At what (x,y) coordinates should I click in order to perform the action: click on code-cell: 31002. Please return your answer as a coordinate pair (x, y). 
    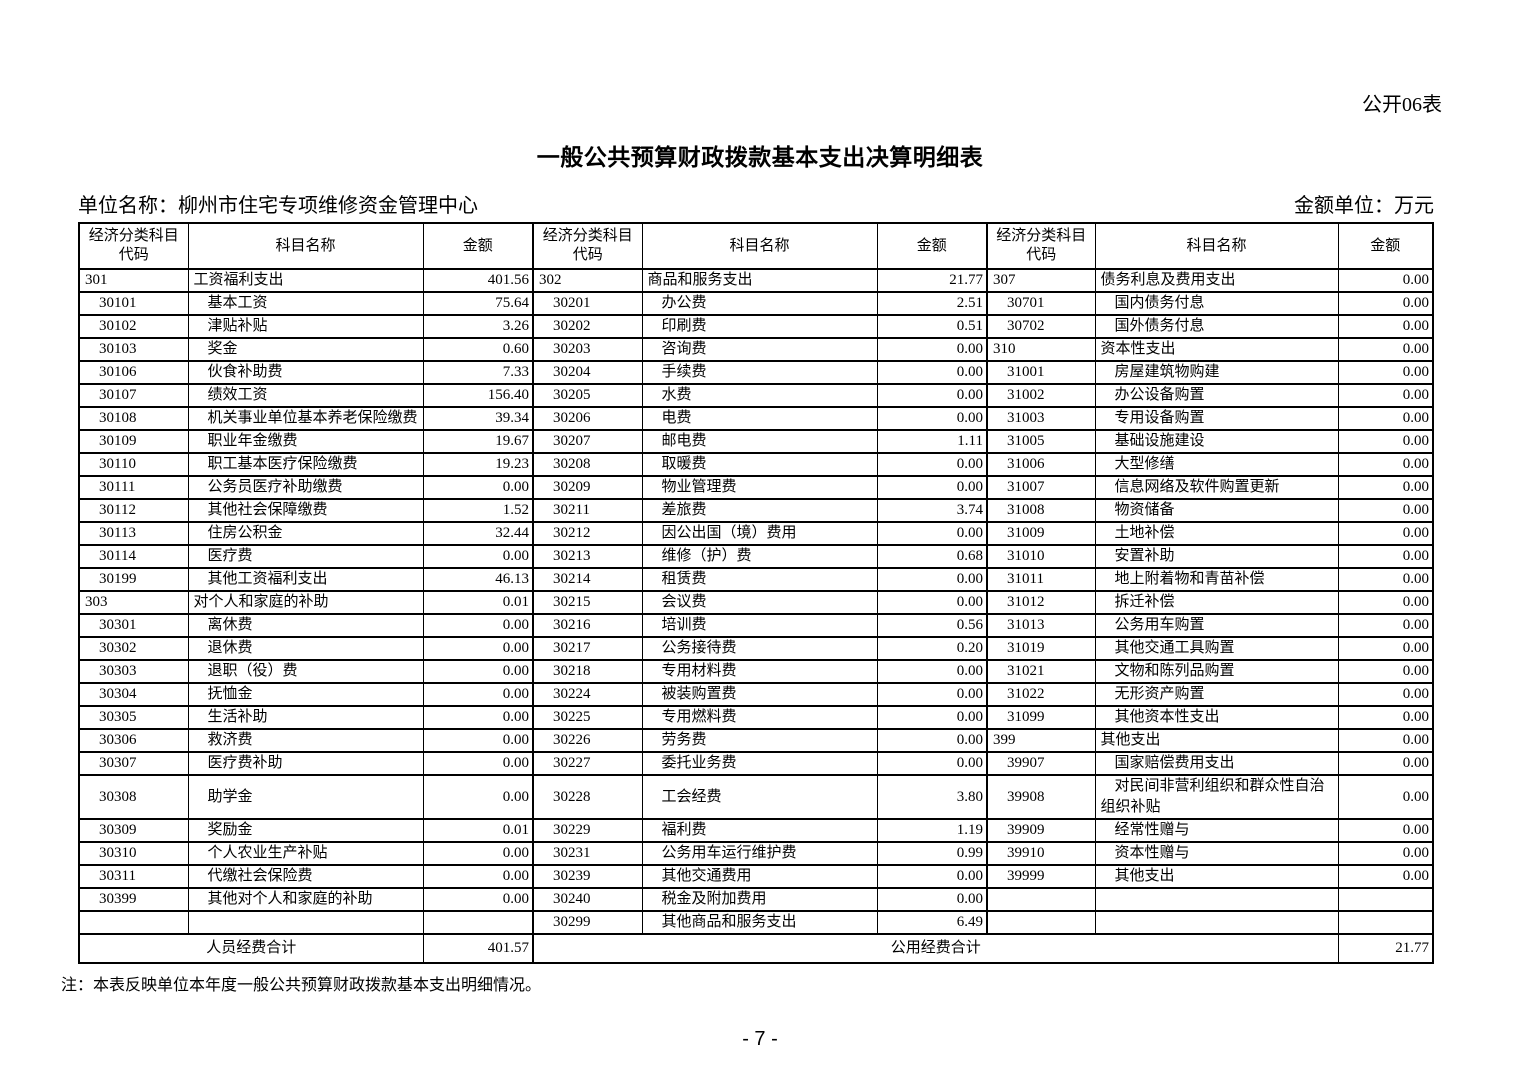
    Looking at the image, I should click on (1041, 395).